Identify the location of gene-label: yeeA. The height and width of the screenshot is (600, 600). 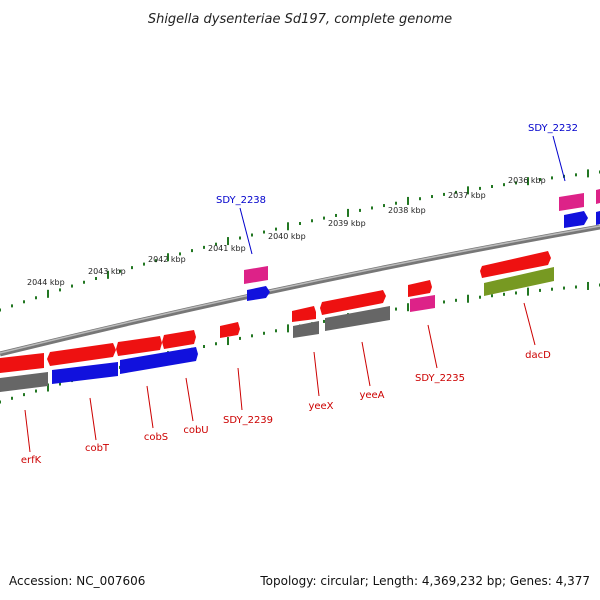
(371, 395).